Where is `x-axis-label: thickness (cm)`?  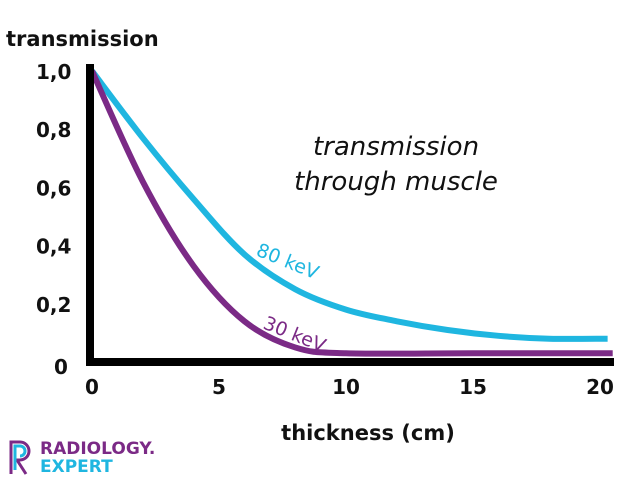
x-axis-label: thickness (cm) is located at coordinates (368, 433).